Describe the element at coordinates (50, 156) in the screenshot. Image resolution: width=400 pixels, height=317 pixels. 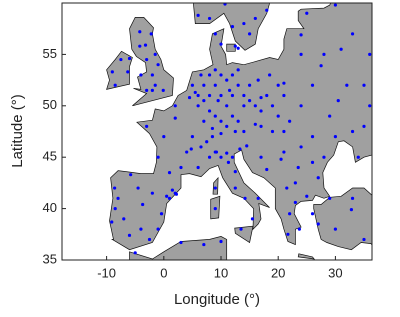
I see `y-tick-label: 45` at that location.